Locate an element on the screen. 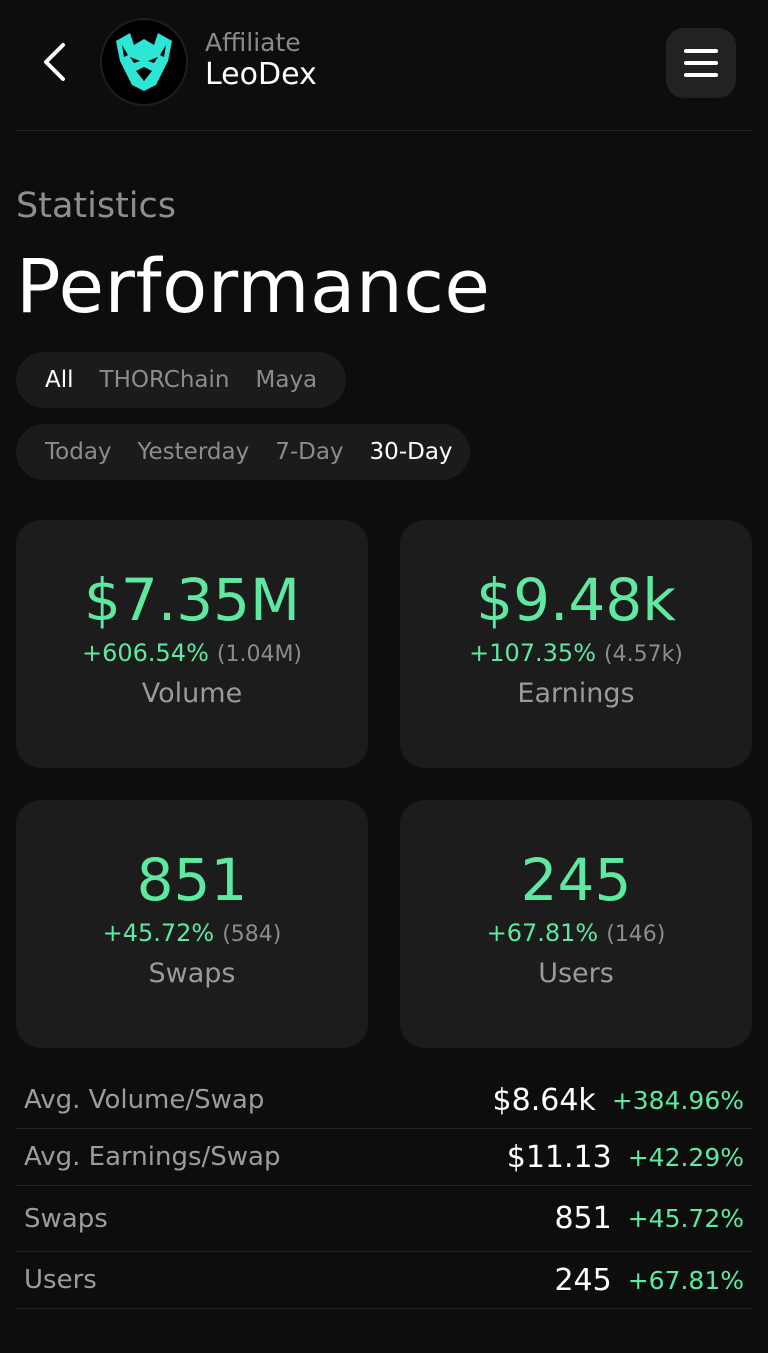  menu-button is located at coordinates (701, 63).